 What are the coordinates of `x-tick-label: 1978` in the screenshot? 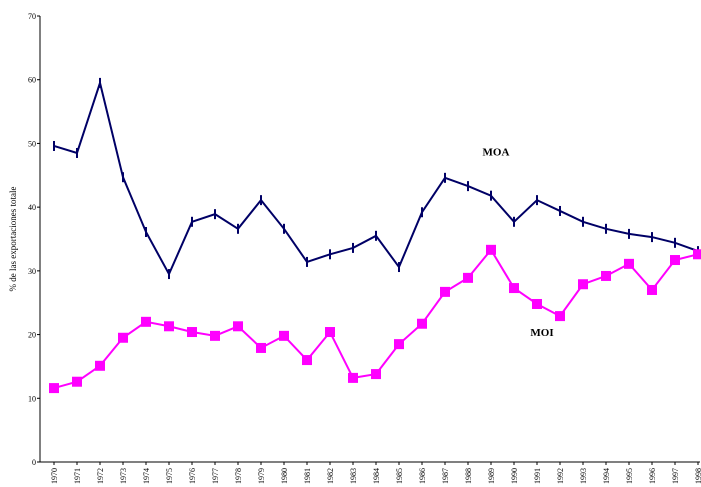 It's located at (238, 476).